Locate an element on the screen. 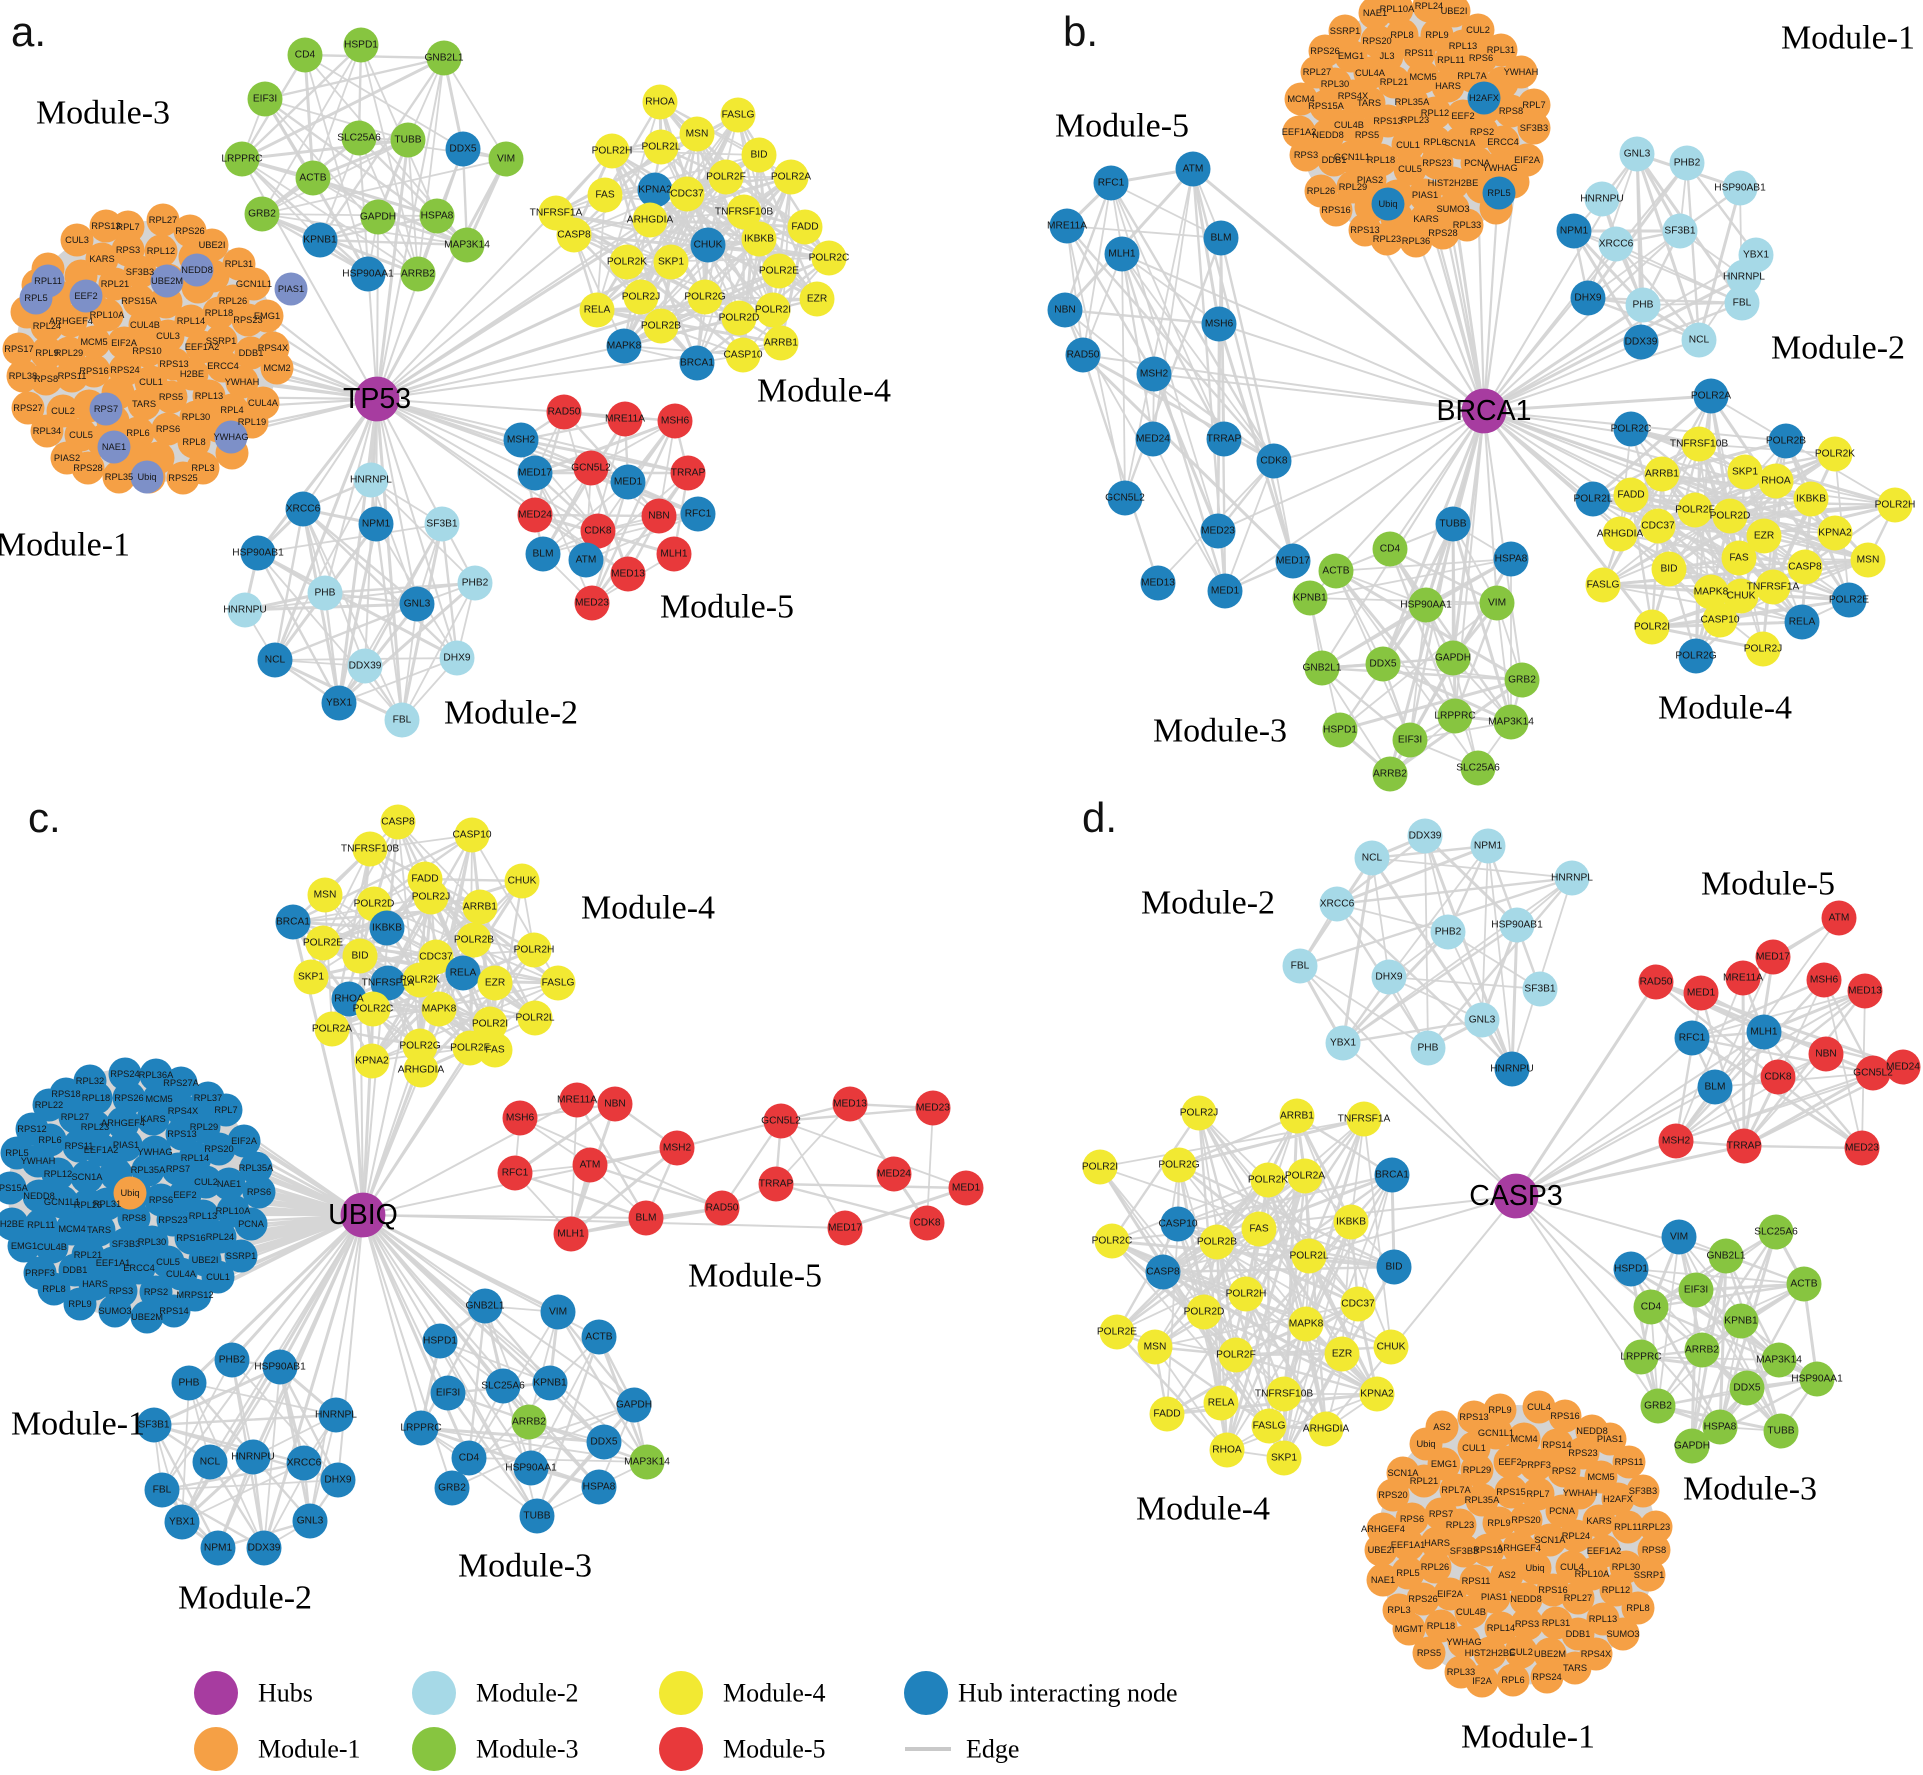  svg-text: GAPDH is located at coordinates (1453, 658).